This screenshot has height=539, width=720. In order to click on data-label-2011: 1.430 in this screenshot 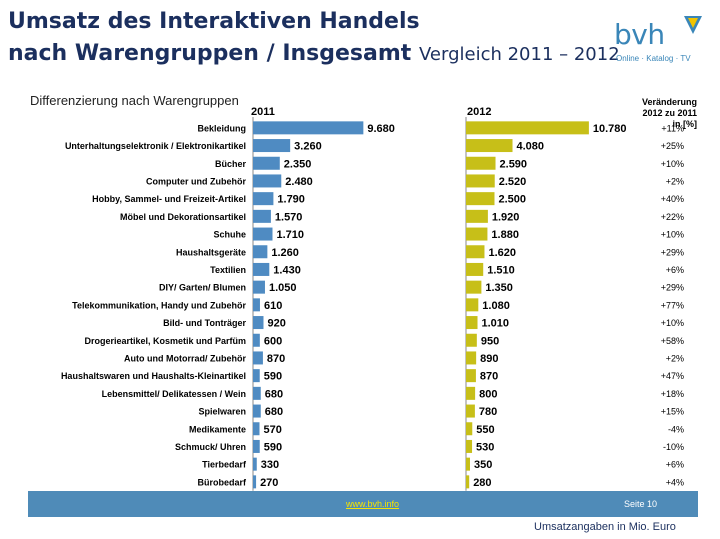, I will do `click(287, 270)`.